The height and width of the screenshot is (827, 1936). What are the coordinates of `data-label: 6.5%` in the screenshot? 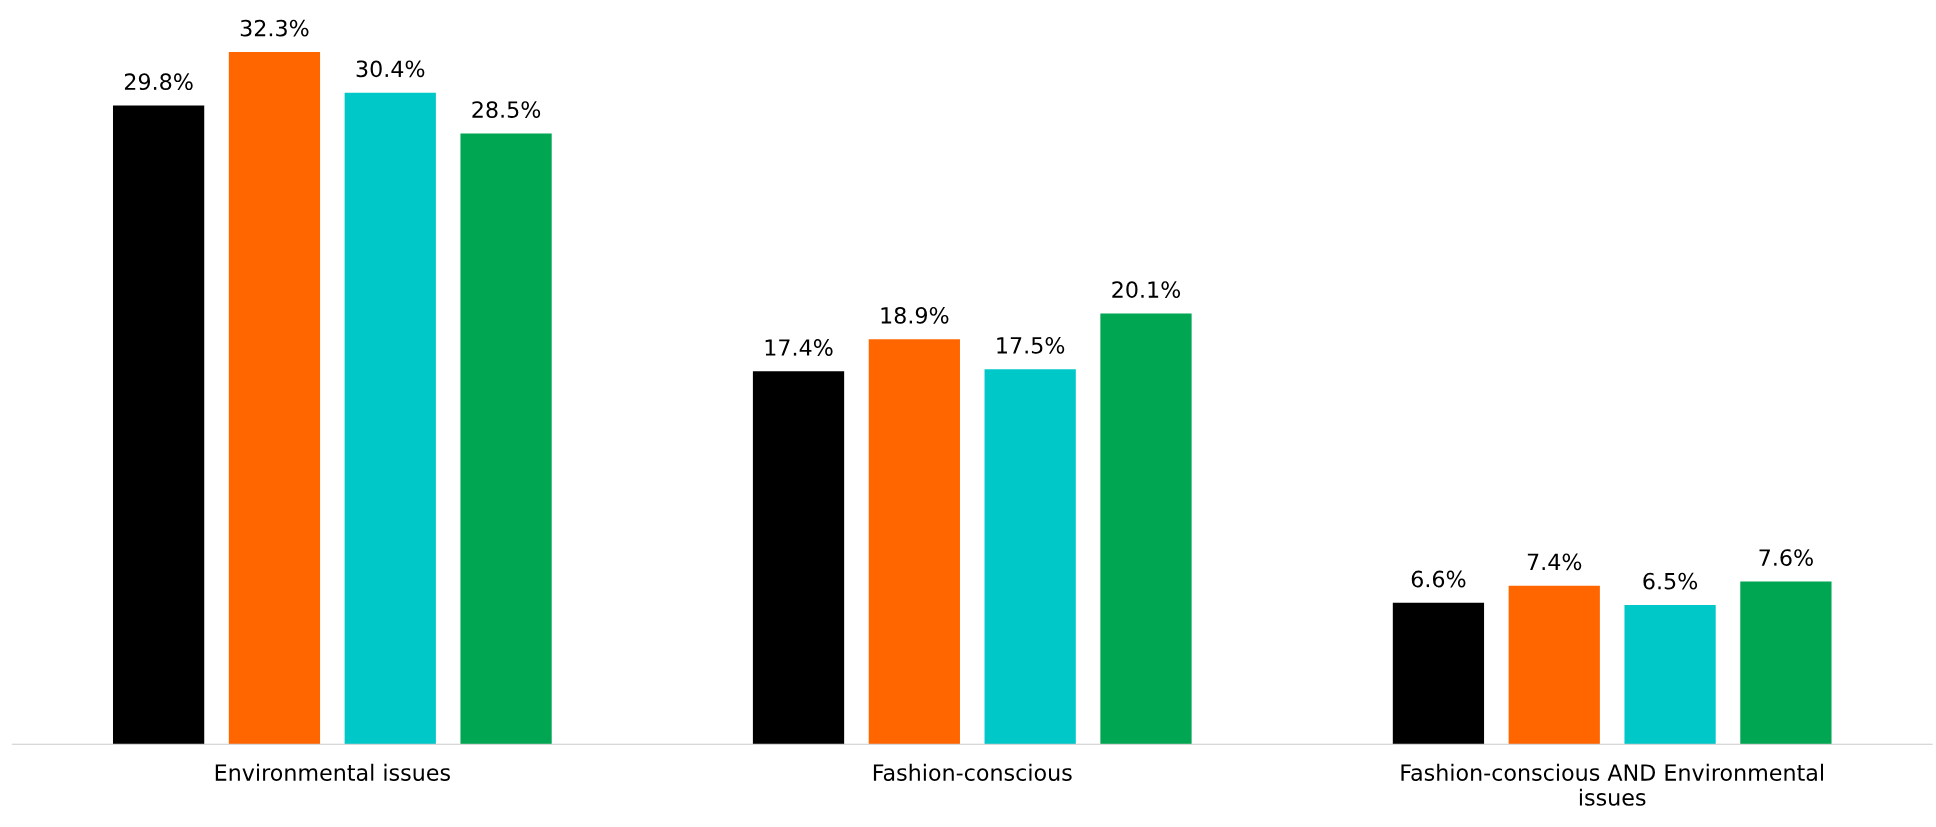 It's located at (1670, 581).